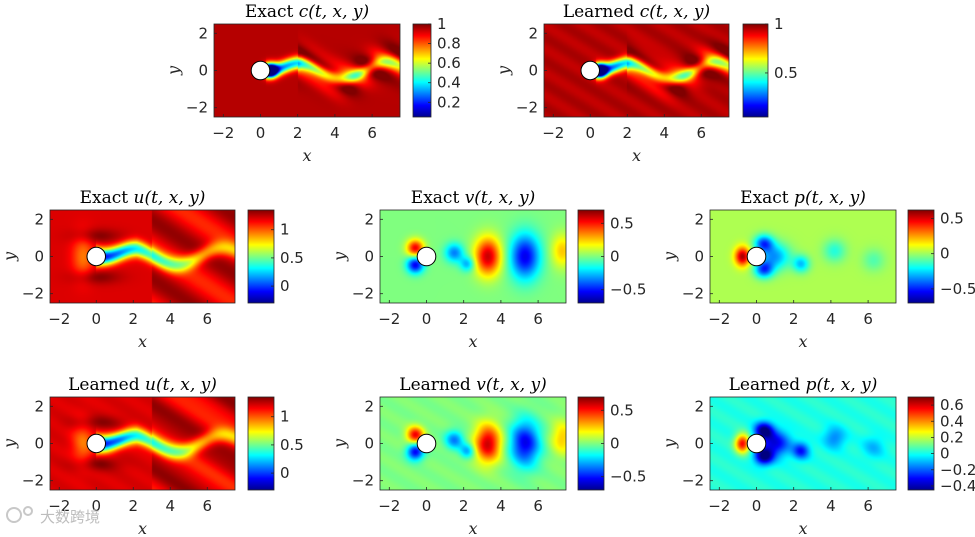 The width and height of the screenshot is (975, 537). Describe the element at coordinates (307, 70) in the screenshot. I see `heatmap-c` at that location.